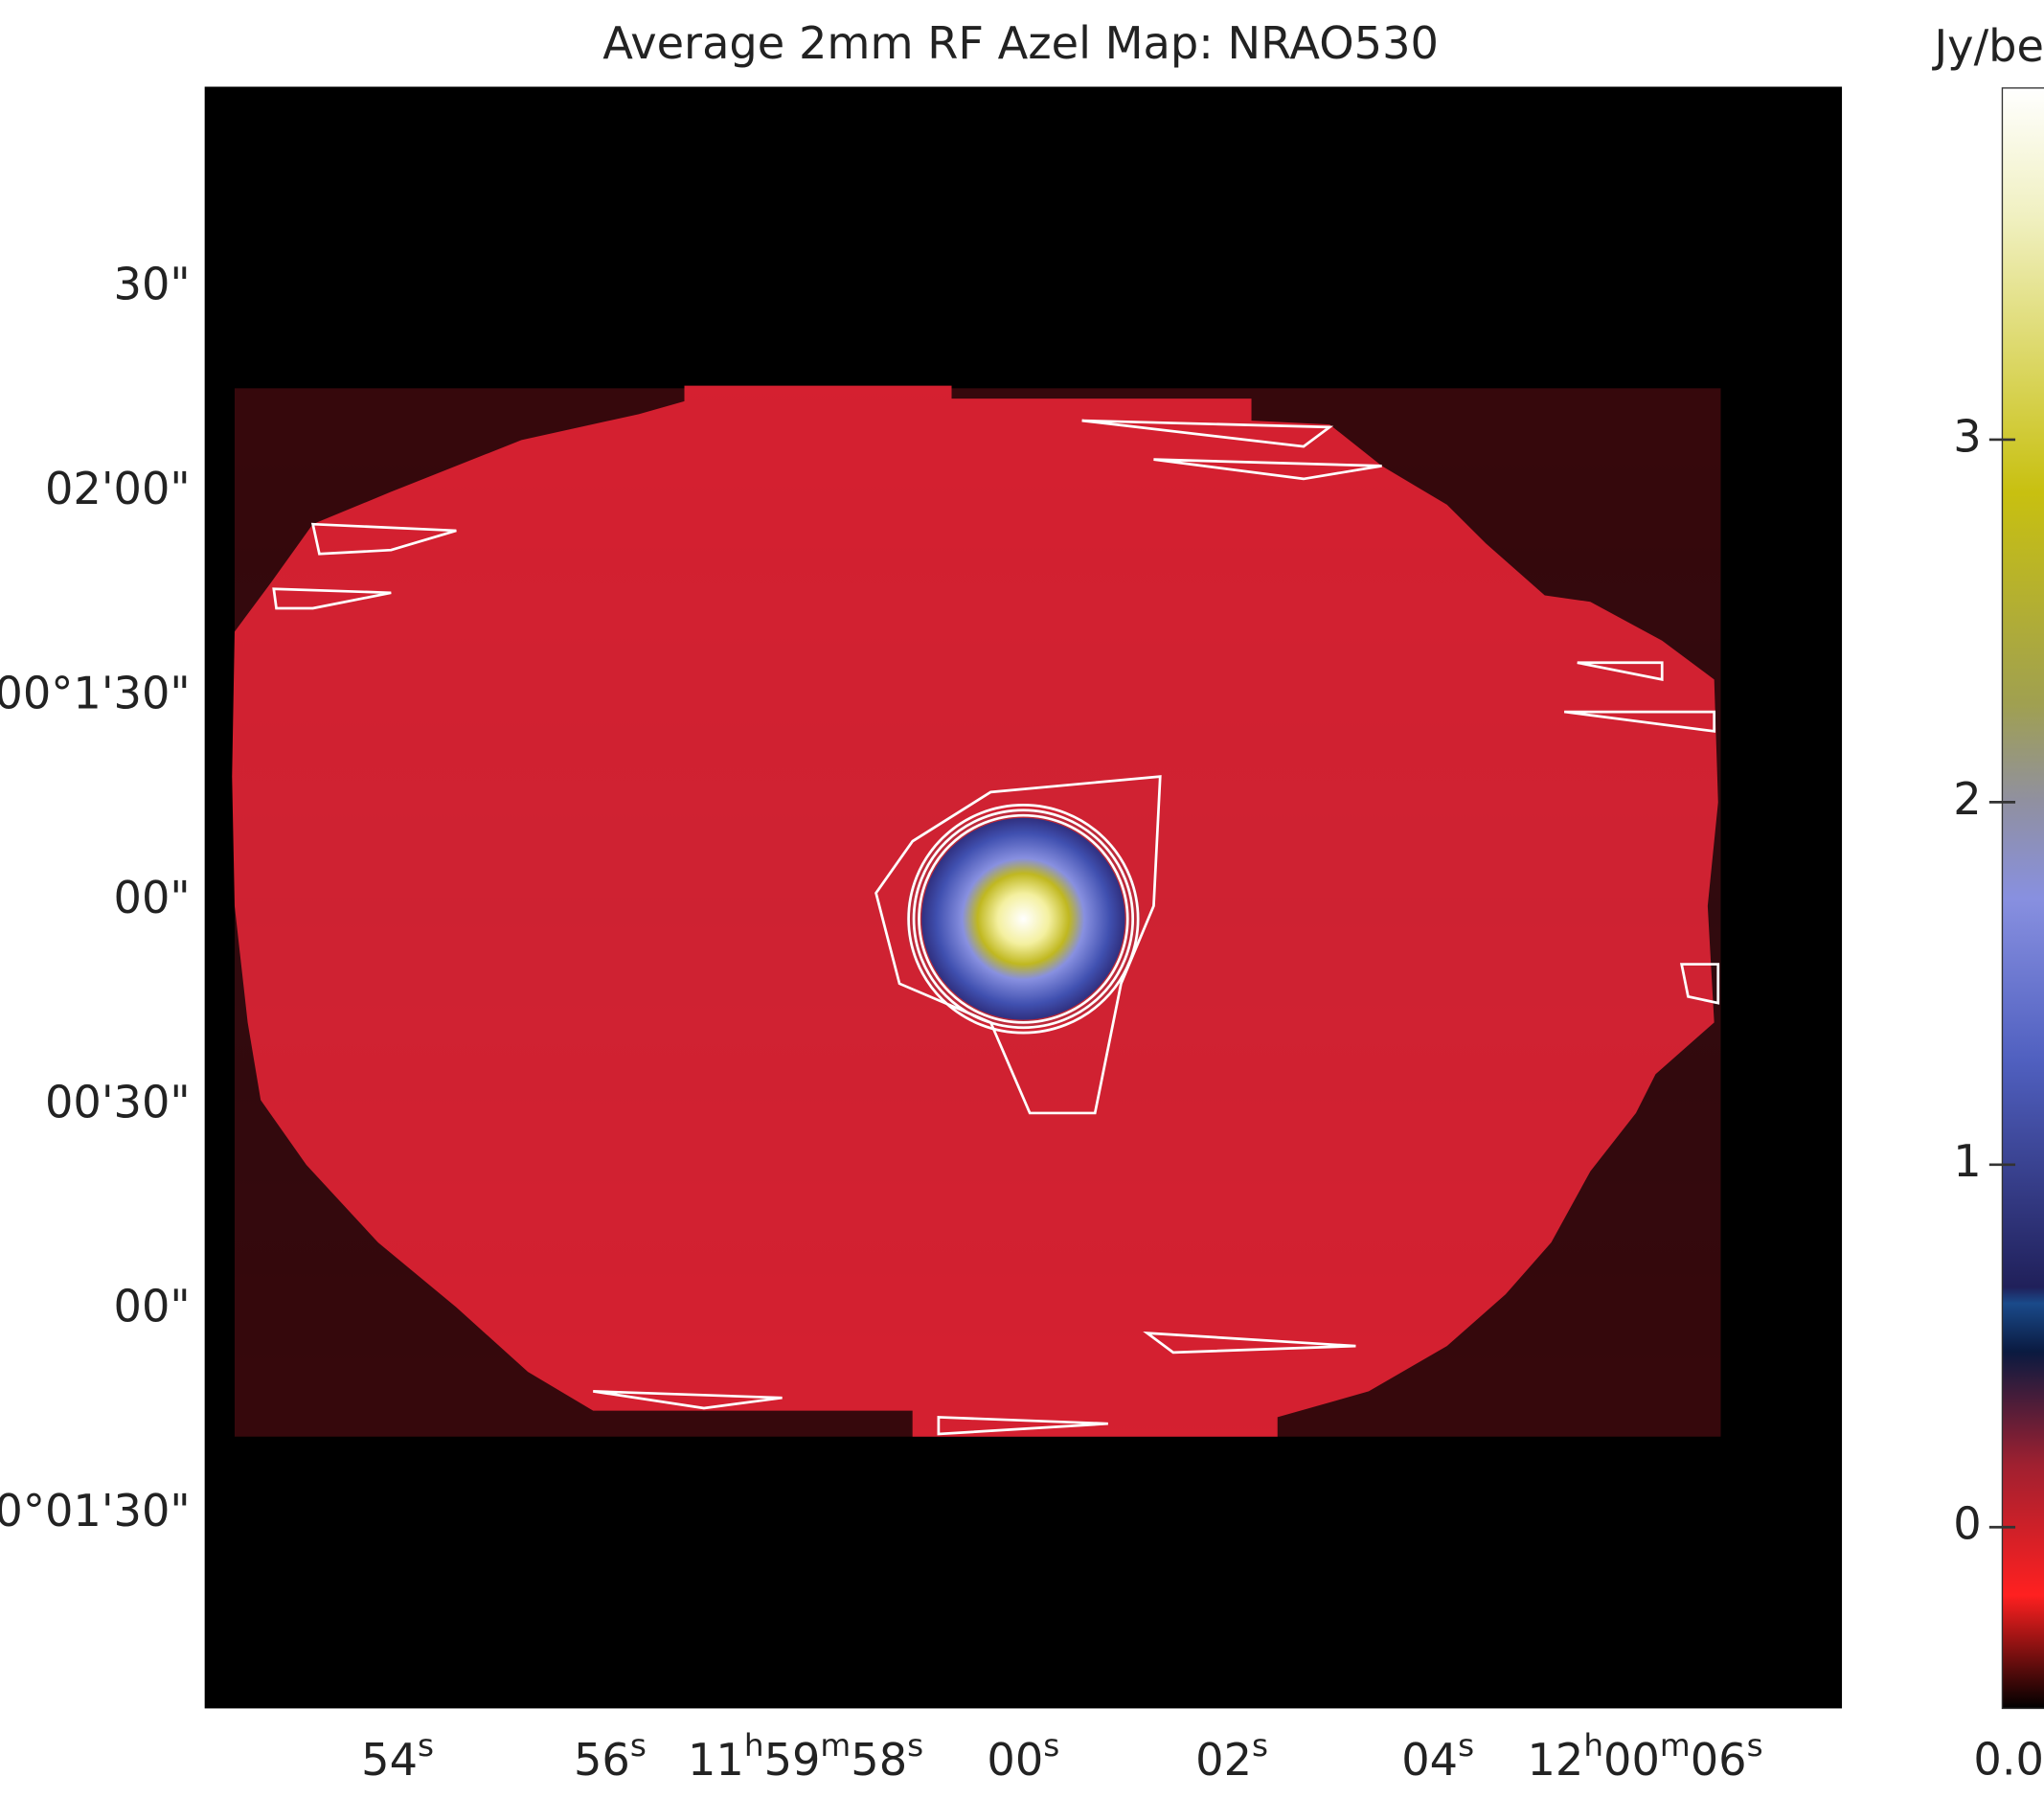 The height and width of the screenshot is (1799, 2044). I want to click on y-tick-label: 00°1'30", so click(95, 692).